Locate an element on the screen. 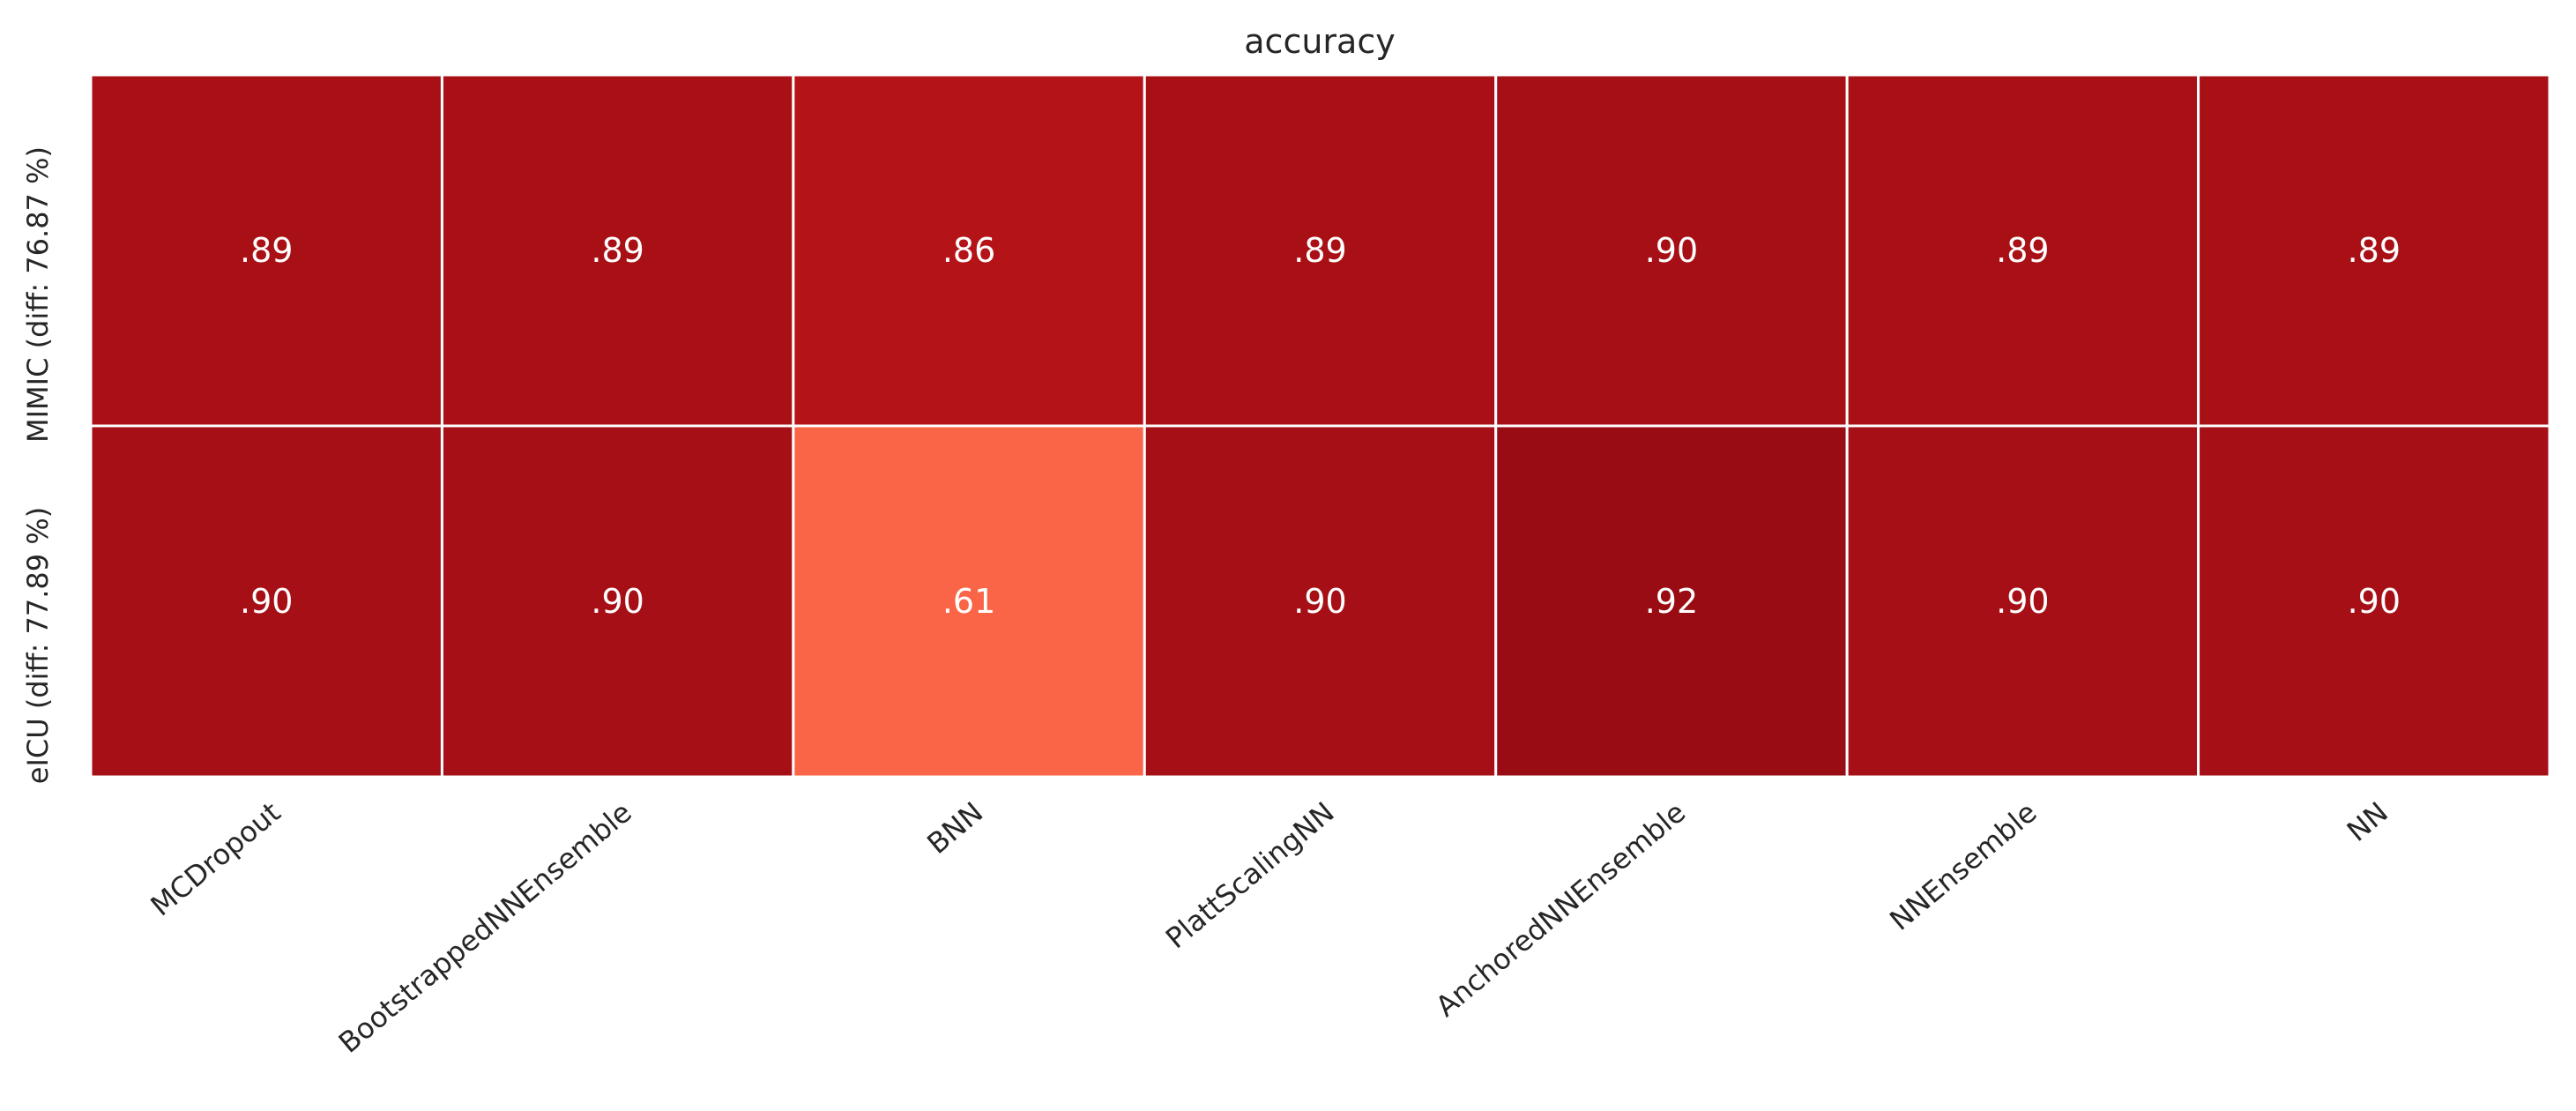 The width and height of the screenshot is (2576, 1111). chart-title: accuracy is located at coordinates (1320, 41).